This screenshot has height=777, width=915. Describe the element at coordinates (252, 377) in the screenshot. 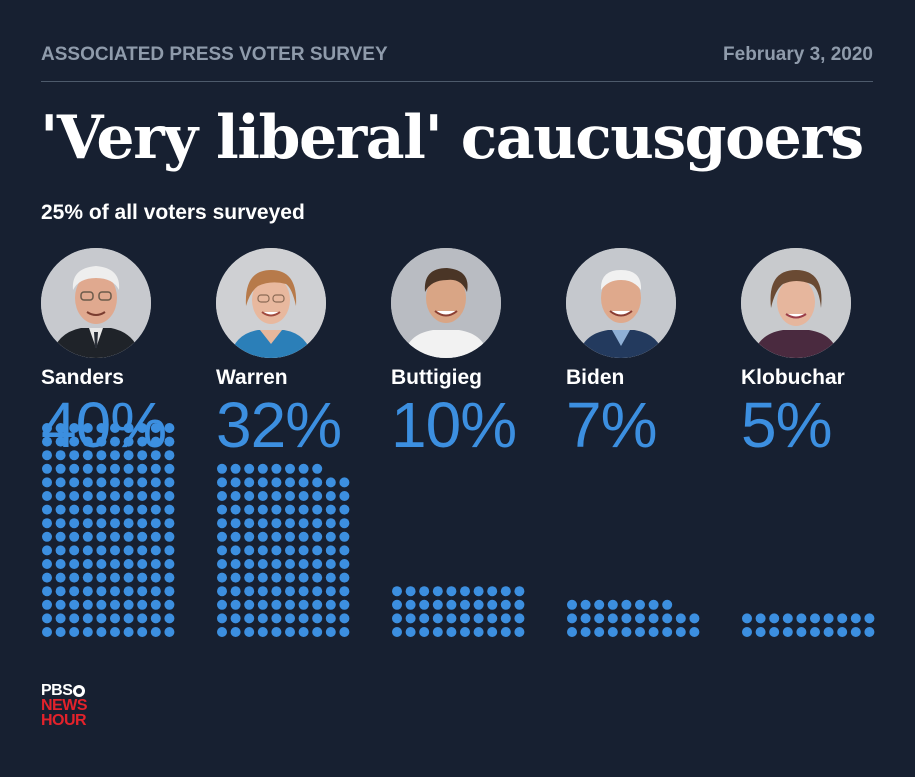

I see `candidate-name: Warren` at that location.